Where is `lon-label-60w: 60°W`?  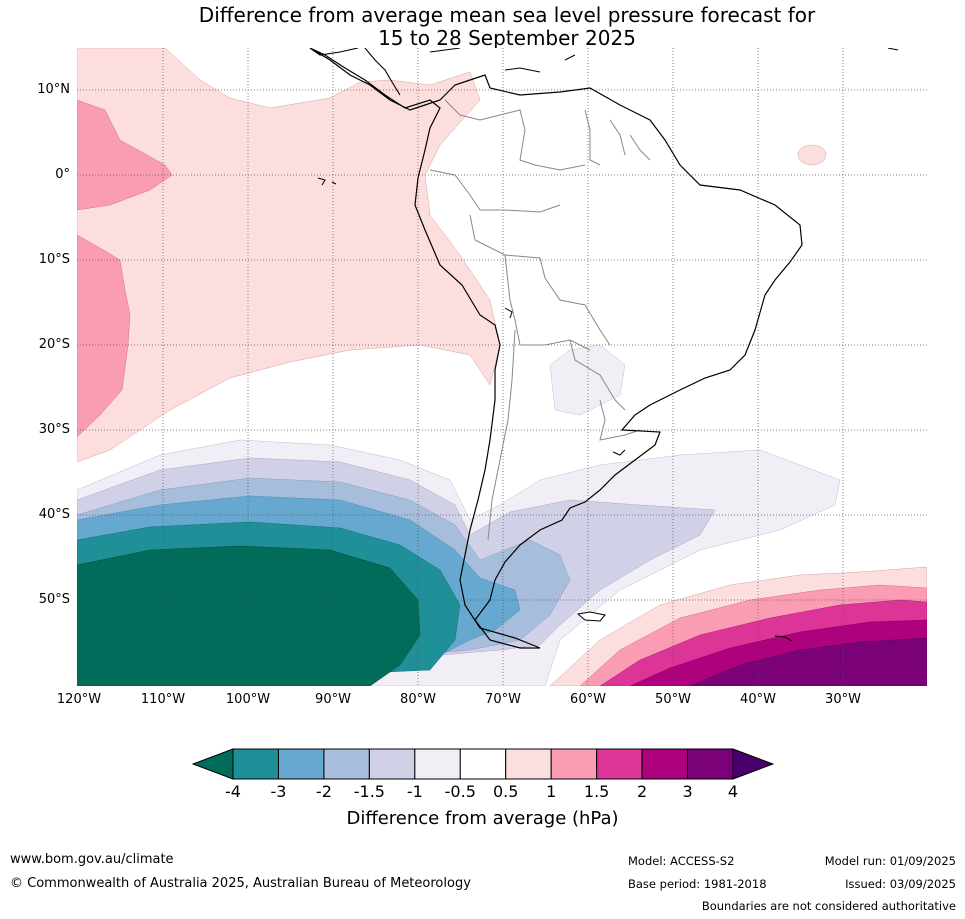 lon-label-60w: 60°W is located at coordinates (588, 699).